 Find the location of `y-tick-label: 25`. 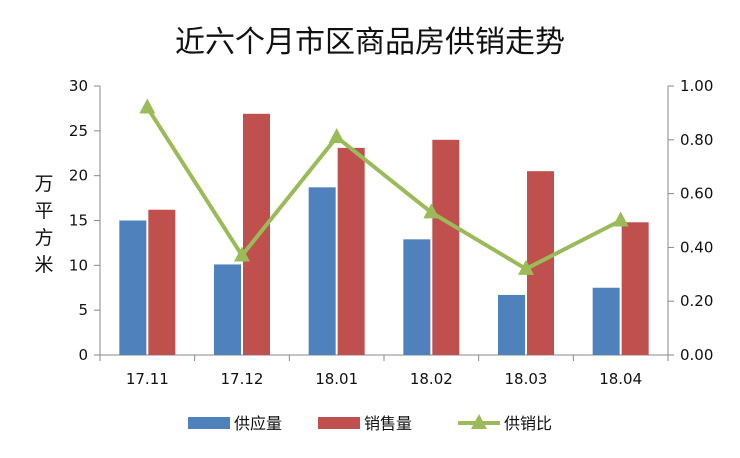

y-tick-label: 25 is located at coordinates (78, 131).